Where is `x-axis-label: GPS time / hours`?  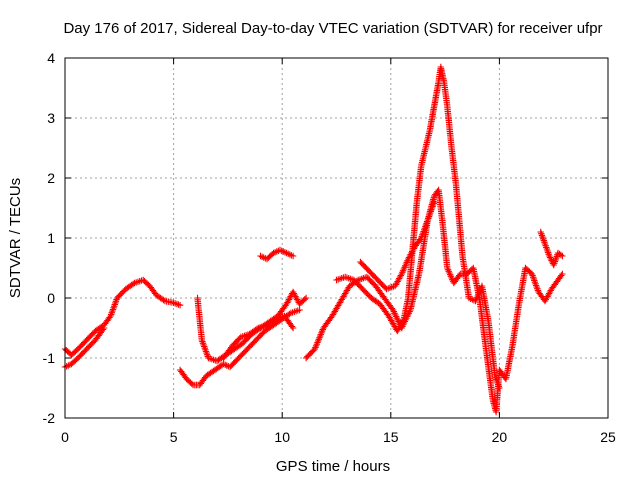
x-axis-label: GPS time / hours is located at coordinates (333, 466).